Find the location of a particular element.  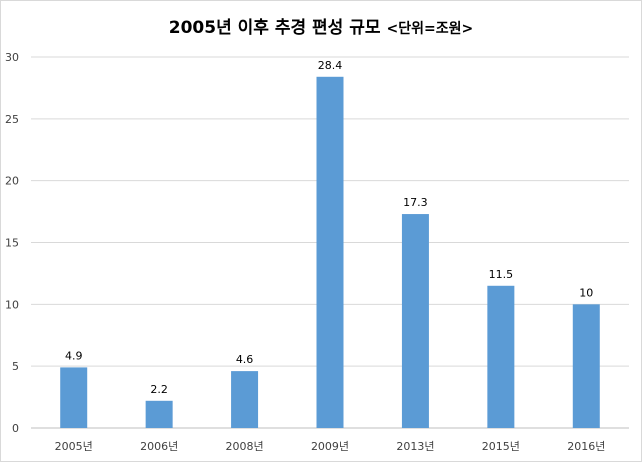

y-axis: 0 5 10 15 20 25 30 is located at coordinates (12, 243).